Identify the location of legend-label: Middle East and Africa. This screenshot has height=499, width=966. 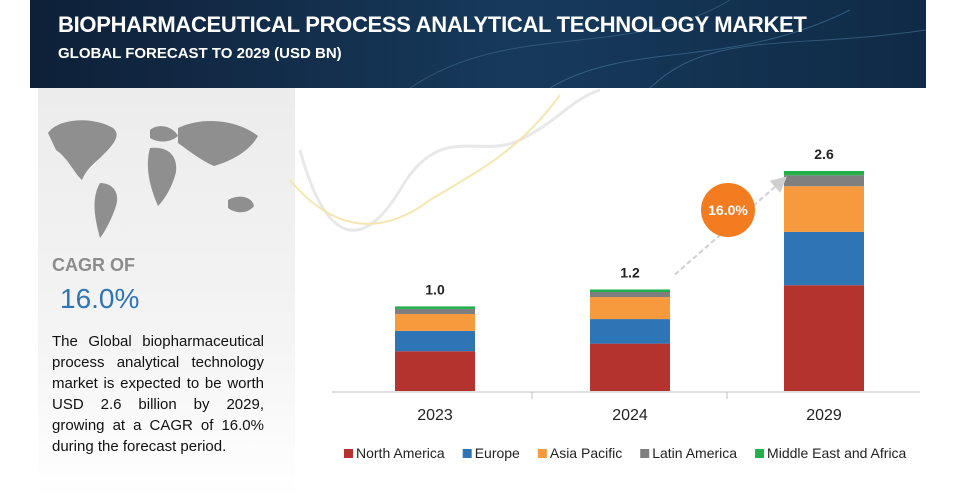
(837, 453).